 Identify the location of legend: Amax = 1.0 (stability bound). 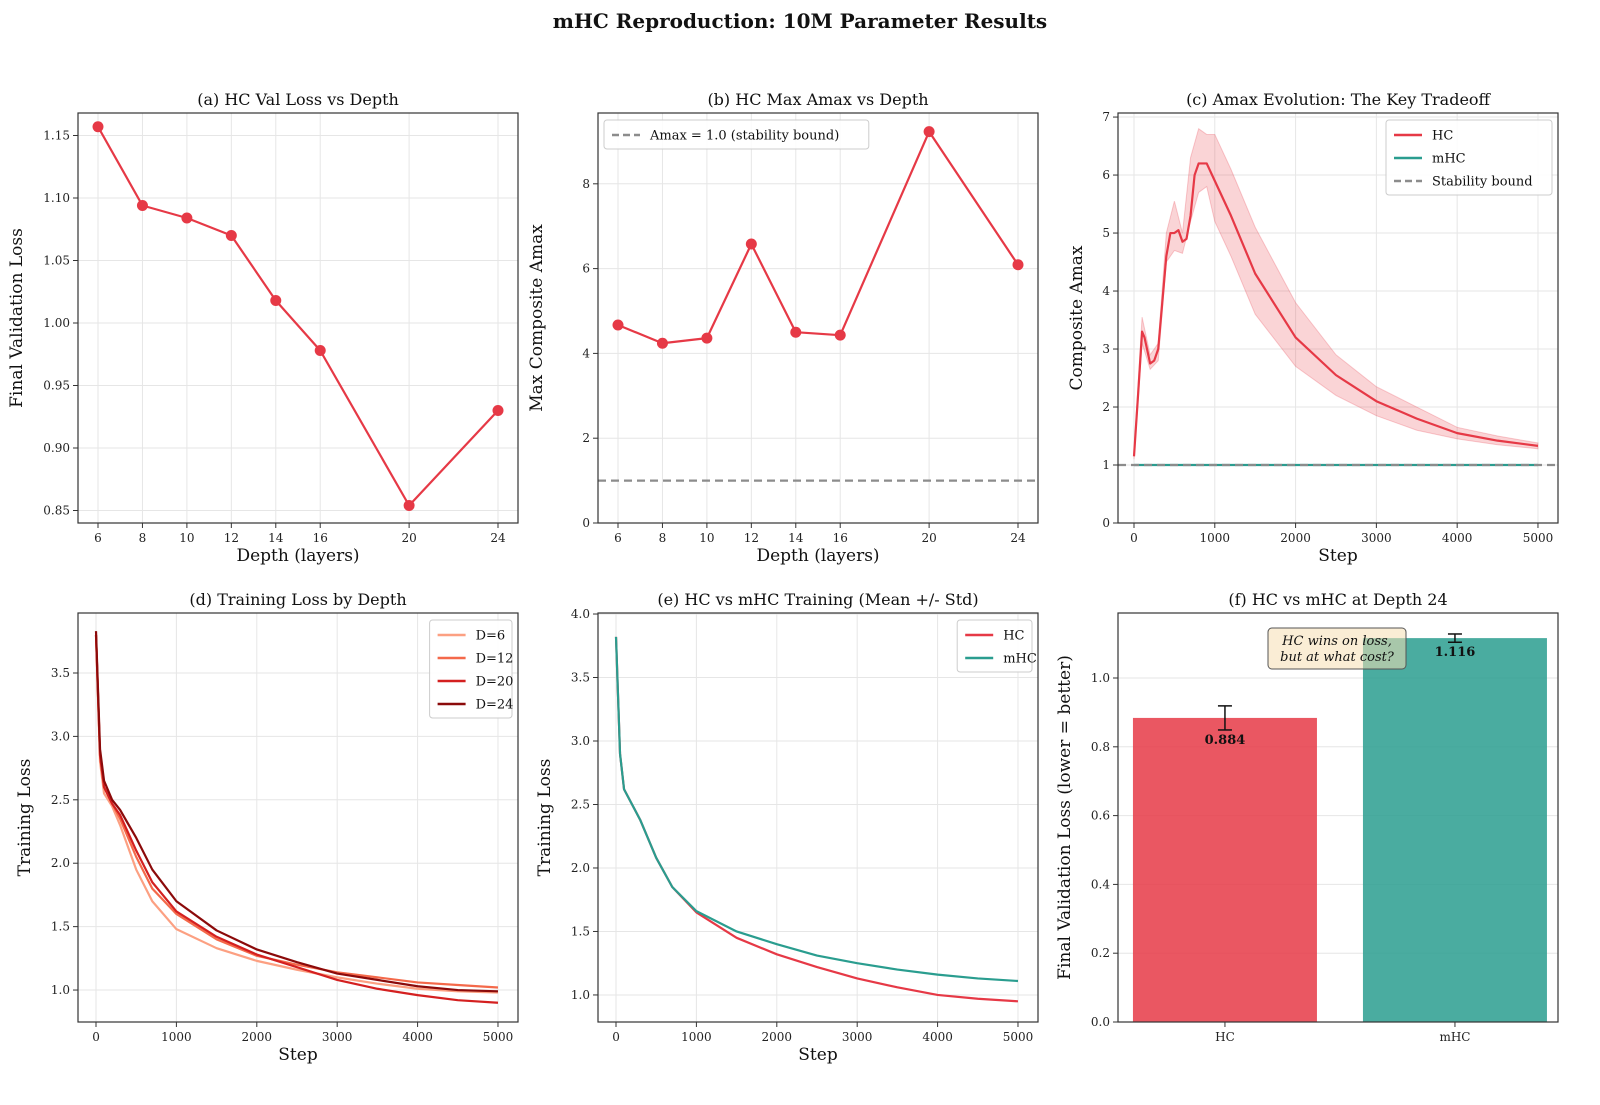
(736, 134).